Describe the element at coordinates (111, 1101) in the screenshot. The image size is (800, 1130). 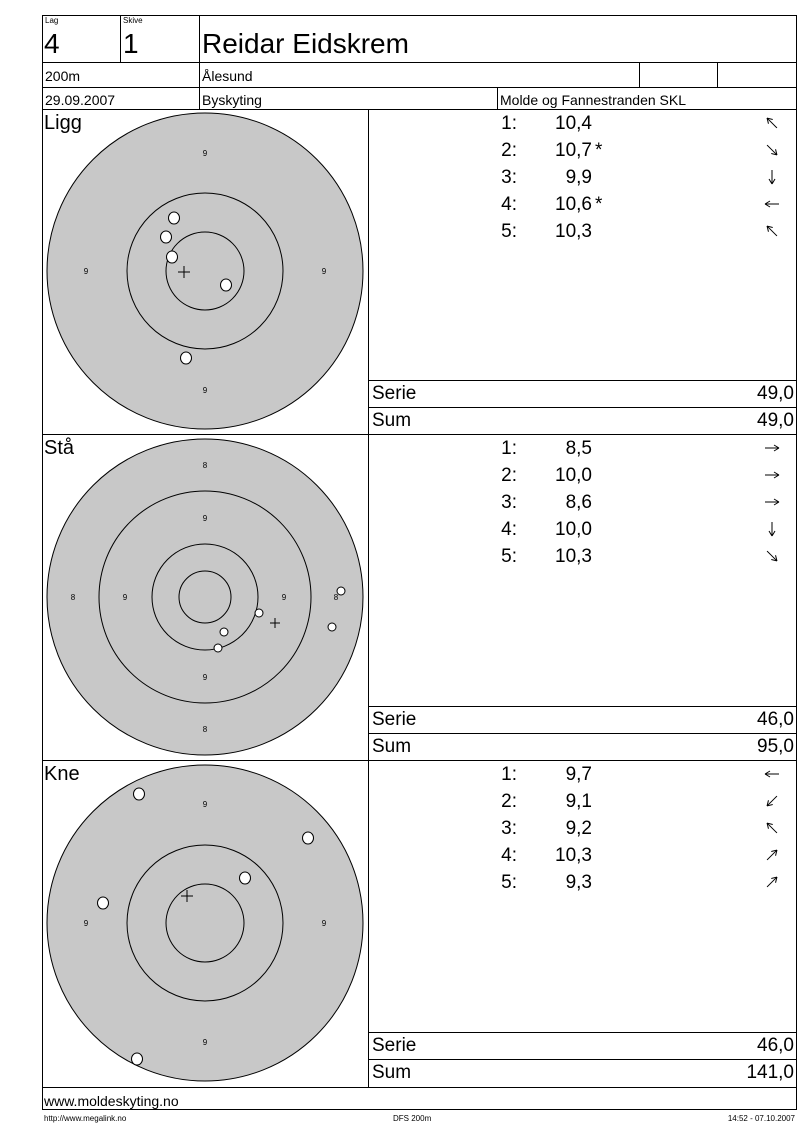
I see `footer-website: www.moldeskyting.no` at that location.